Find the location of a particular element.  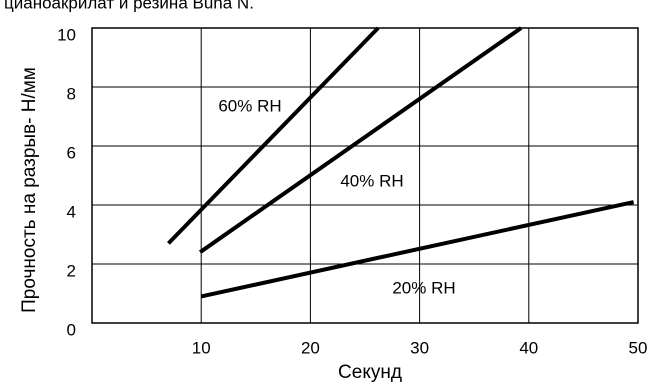

x-tick-label: 20 is located at coordinates (310, 347).